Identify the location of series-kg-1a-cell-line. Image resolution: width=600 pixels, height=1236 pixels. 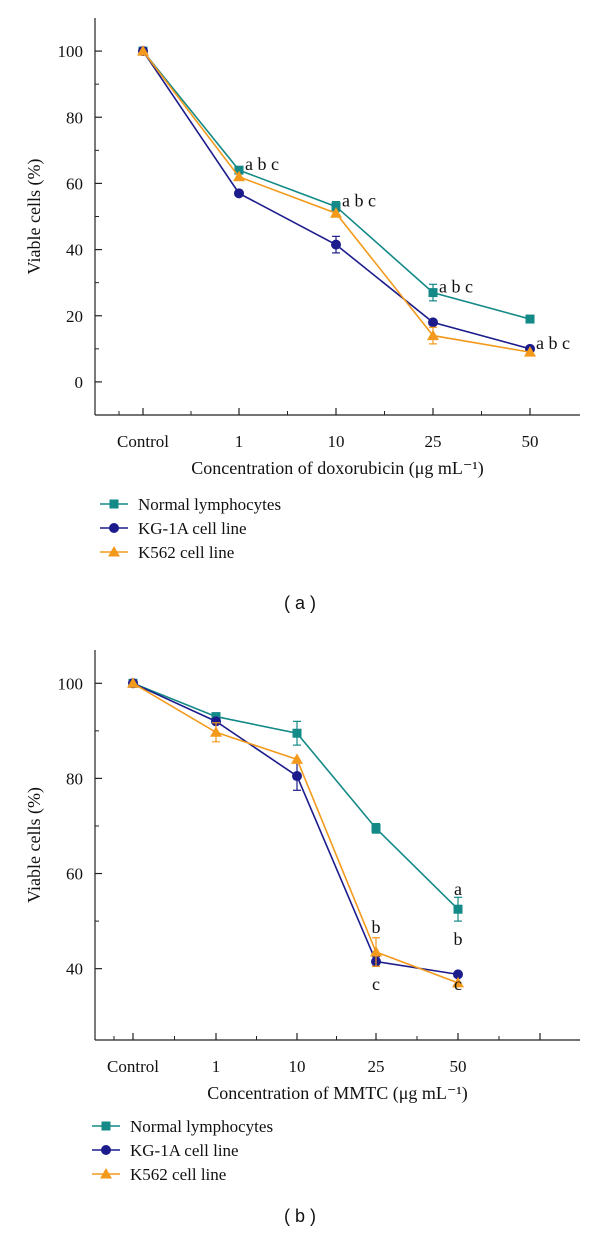
(295, 829).